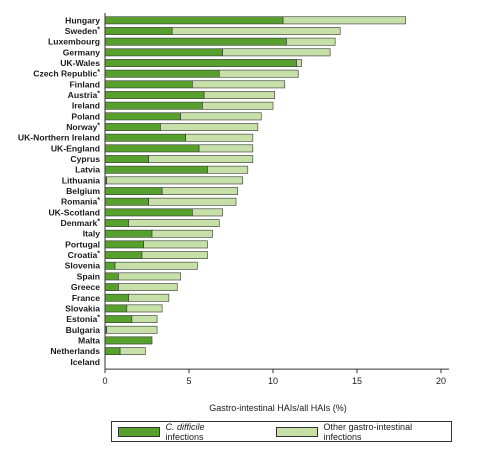 This screenshot has width=484, height=449. I want to click on bar-cdiff-malta, so click(128, 340).